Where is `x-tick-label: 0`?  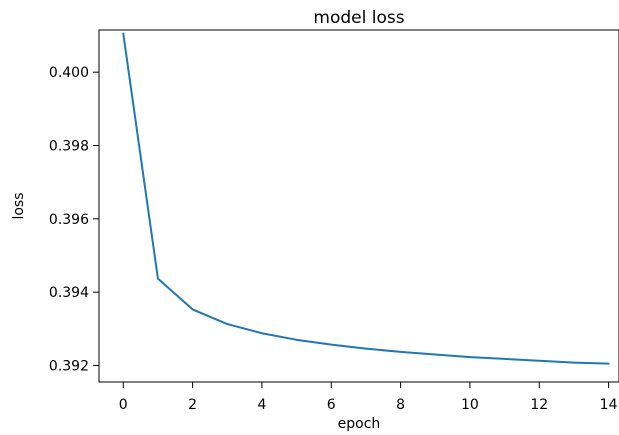
x-tick-label: 0 is located at coordinates (123, 405).